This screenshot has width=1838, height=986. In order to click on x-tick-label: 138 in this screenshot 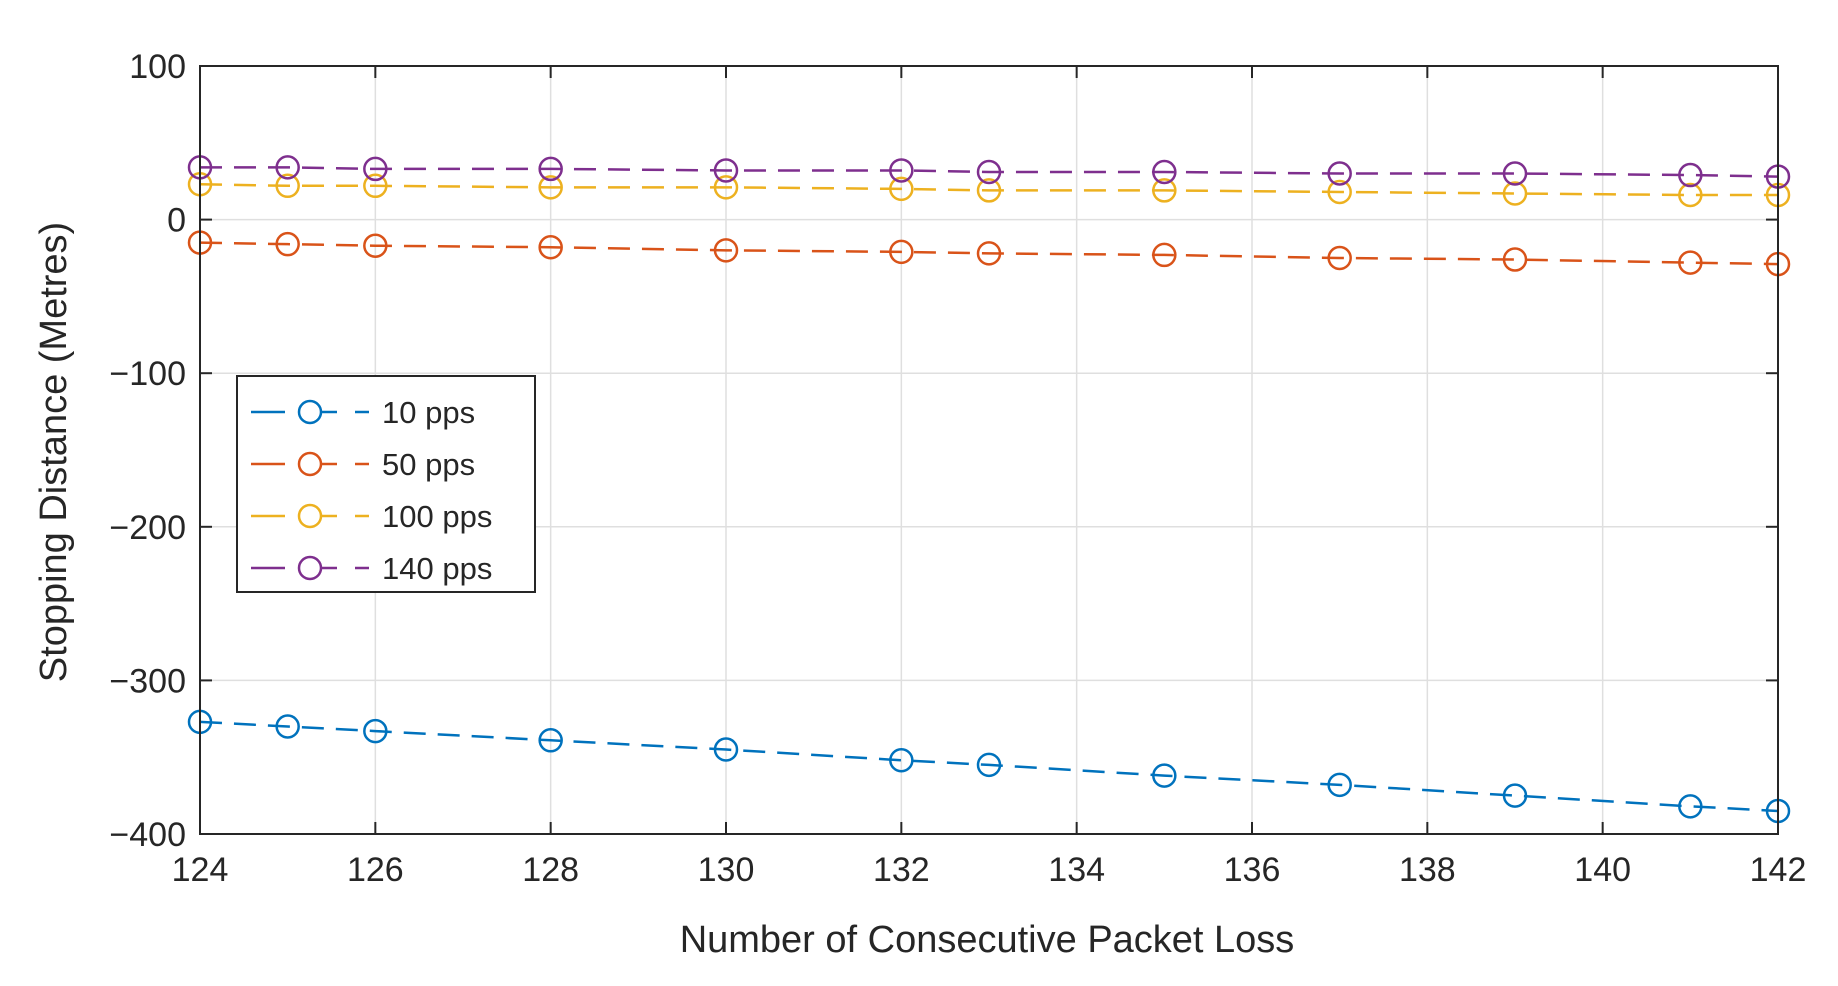, I will do `click(1427, 870)`.